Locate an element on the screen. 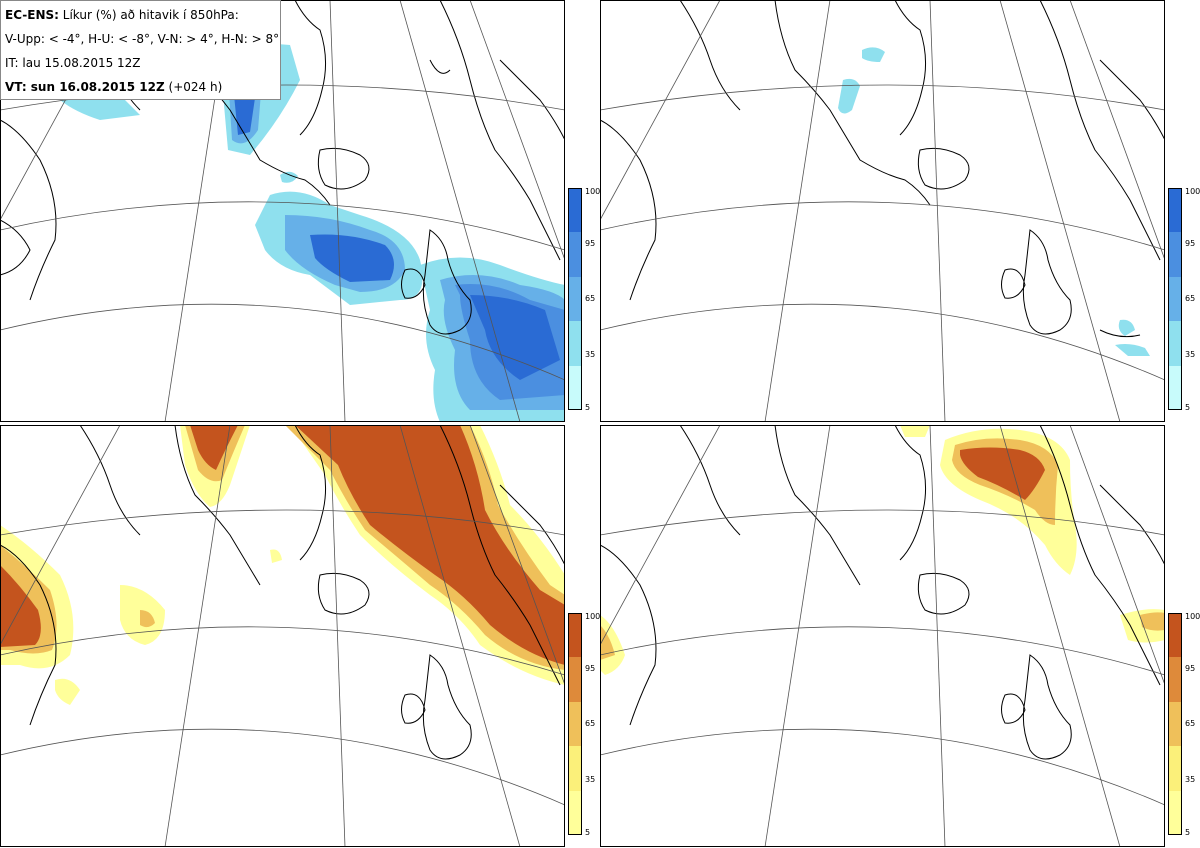 The width and height of the screenshot is (1200, 848). valid-time-line: VT: sun 16.08.2015 12Z (+024 h) is located at coordinates (142, 89).